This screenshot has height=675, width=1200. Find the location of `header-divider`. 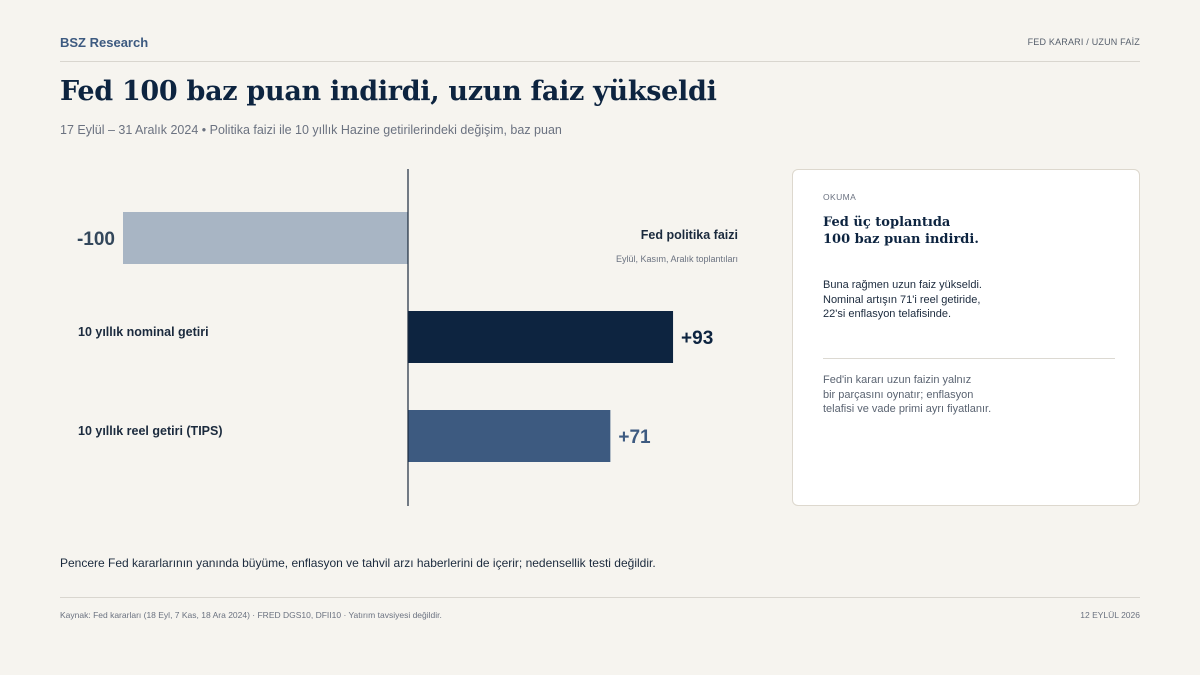

header-divider is located at coordinates (600, 61).